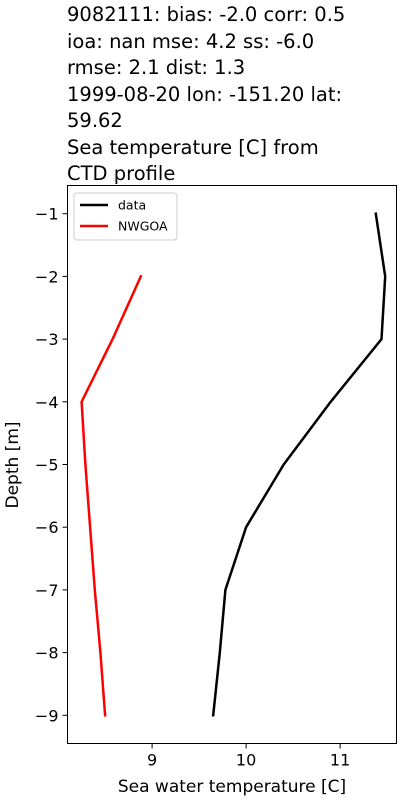  What do you see at coordinates (47, 276) in the screenshot?
I see `y-tick-label: −2` at bounding box center [47, 276].